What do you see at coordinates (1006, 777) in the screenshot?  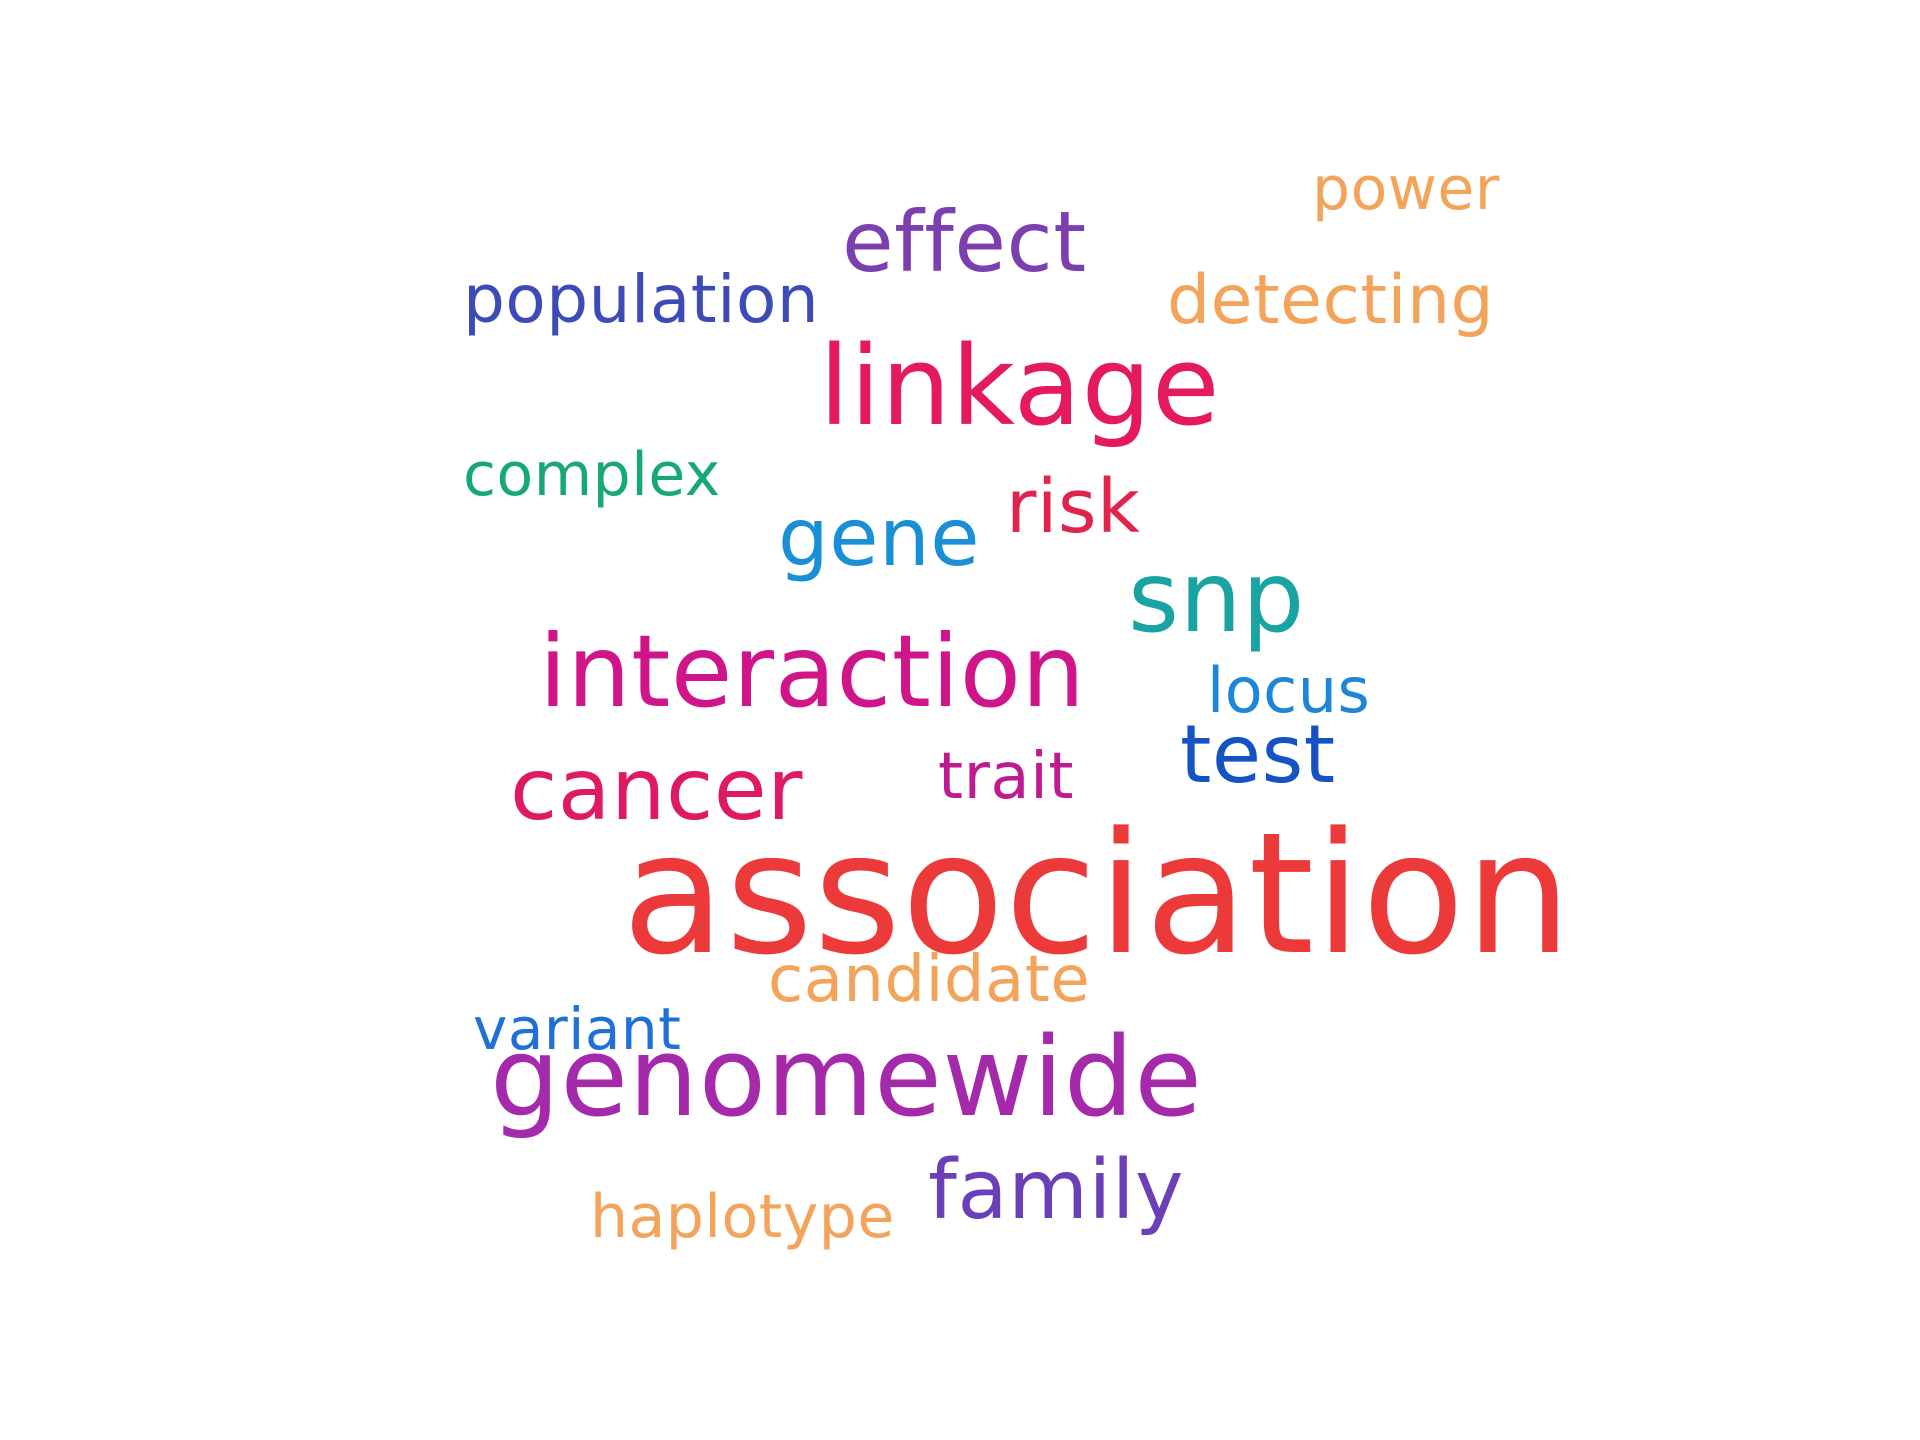 I see `word-trait: trait` at bounding box center [1006, 777].